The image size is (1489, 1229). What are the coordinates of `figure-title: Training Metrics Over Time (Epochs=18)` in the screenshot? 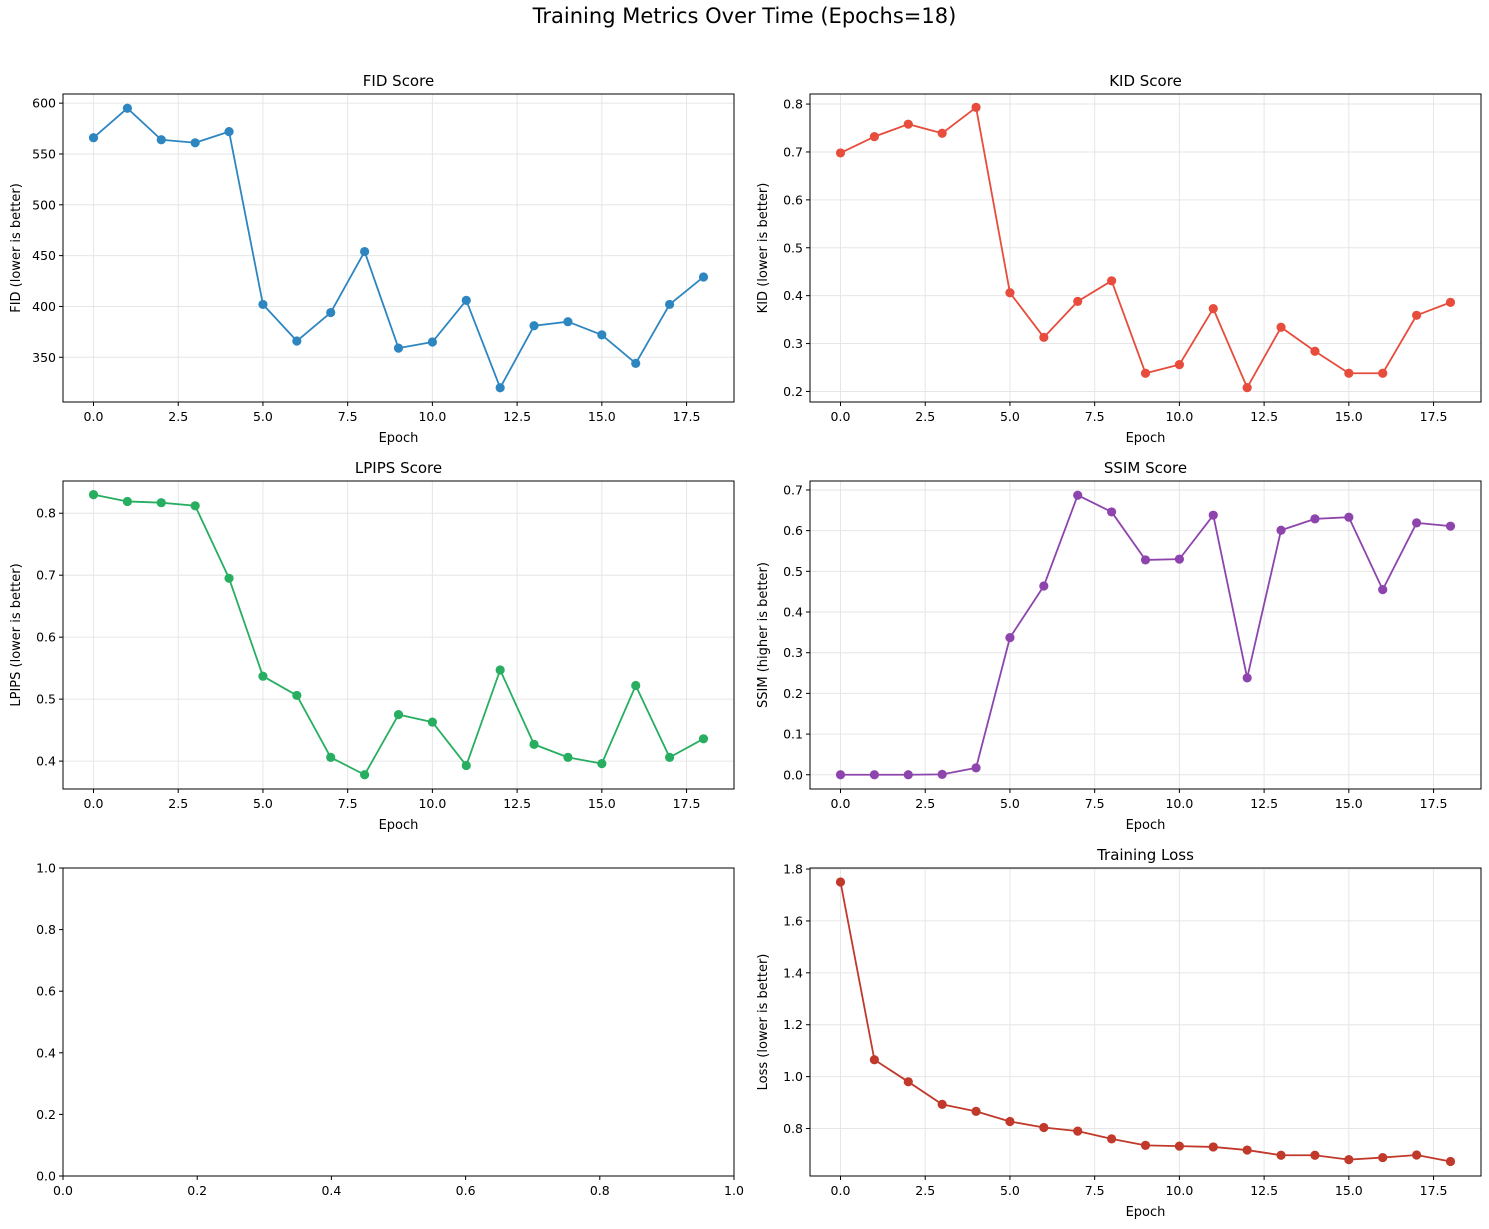 It's located at (744, 16).